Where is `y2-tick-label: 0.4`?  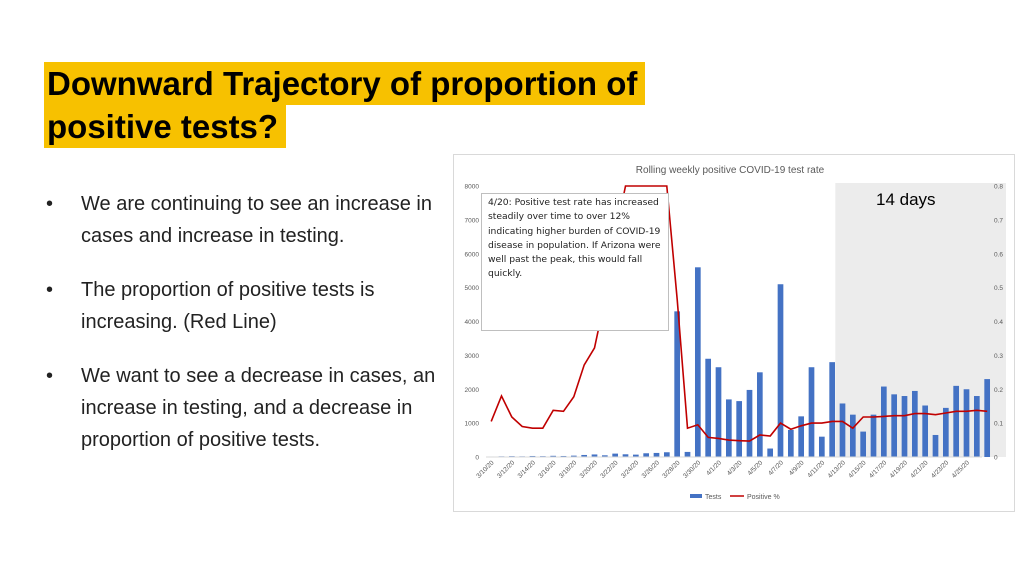 y2-tick-label: 0.4 is located at coordinates (998, 322).